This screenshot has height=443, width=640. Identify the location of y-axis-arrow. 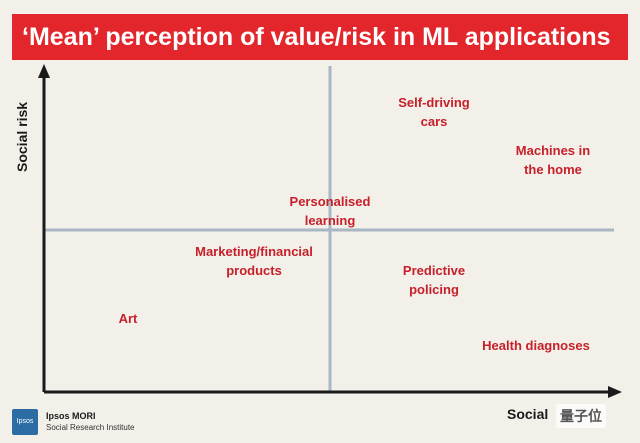
(44, 71).